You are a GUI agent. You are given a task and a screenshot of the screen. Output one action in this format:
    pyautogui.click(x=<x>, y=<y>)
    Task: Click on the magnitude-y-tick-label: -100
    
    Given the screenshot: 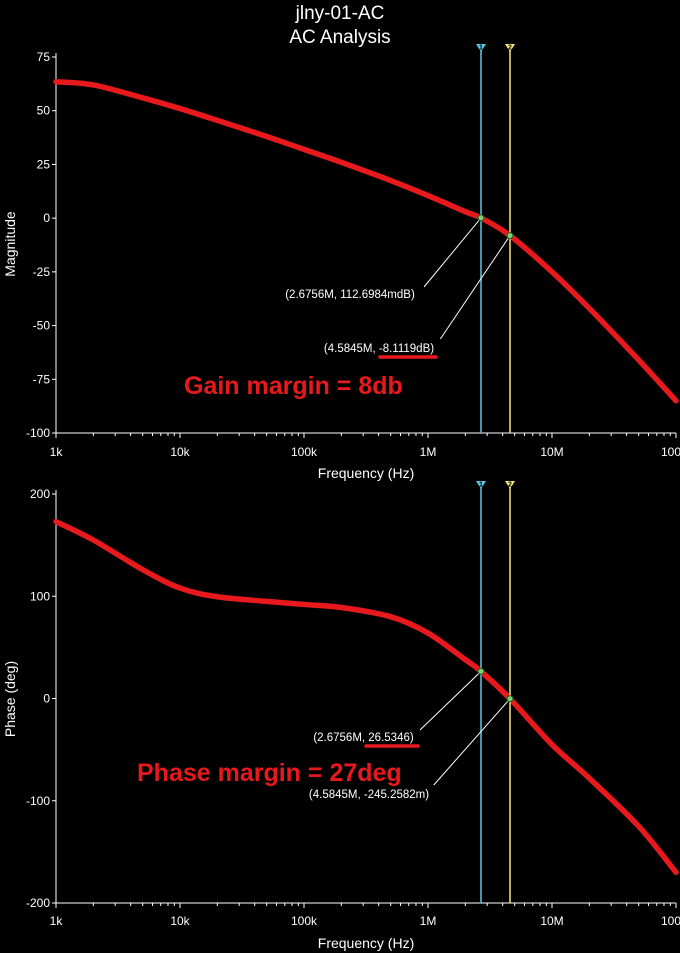 What is the action you would take?
    pyautogui.click(x=38, y=433)
    